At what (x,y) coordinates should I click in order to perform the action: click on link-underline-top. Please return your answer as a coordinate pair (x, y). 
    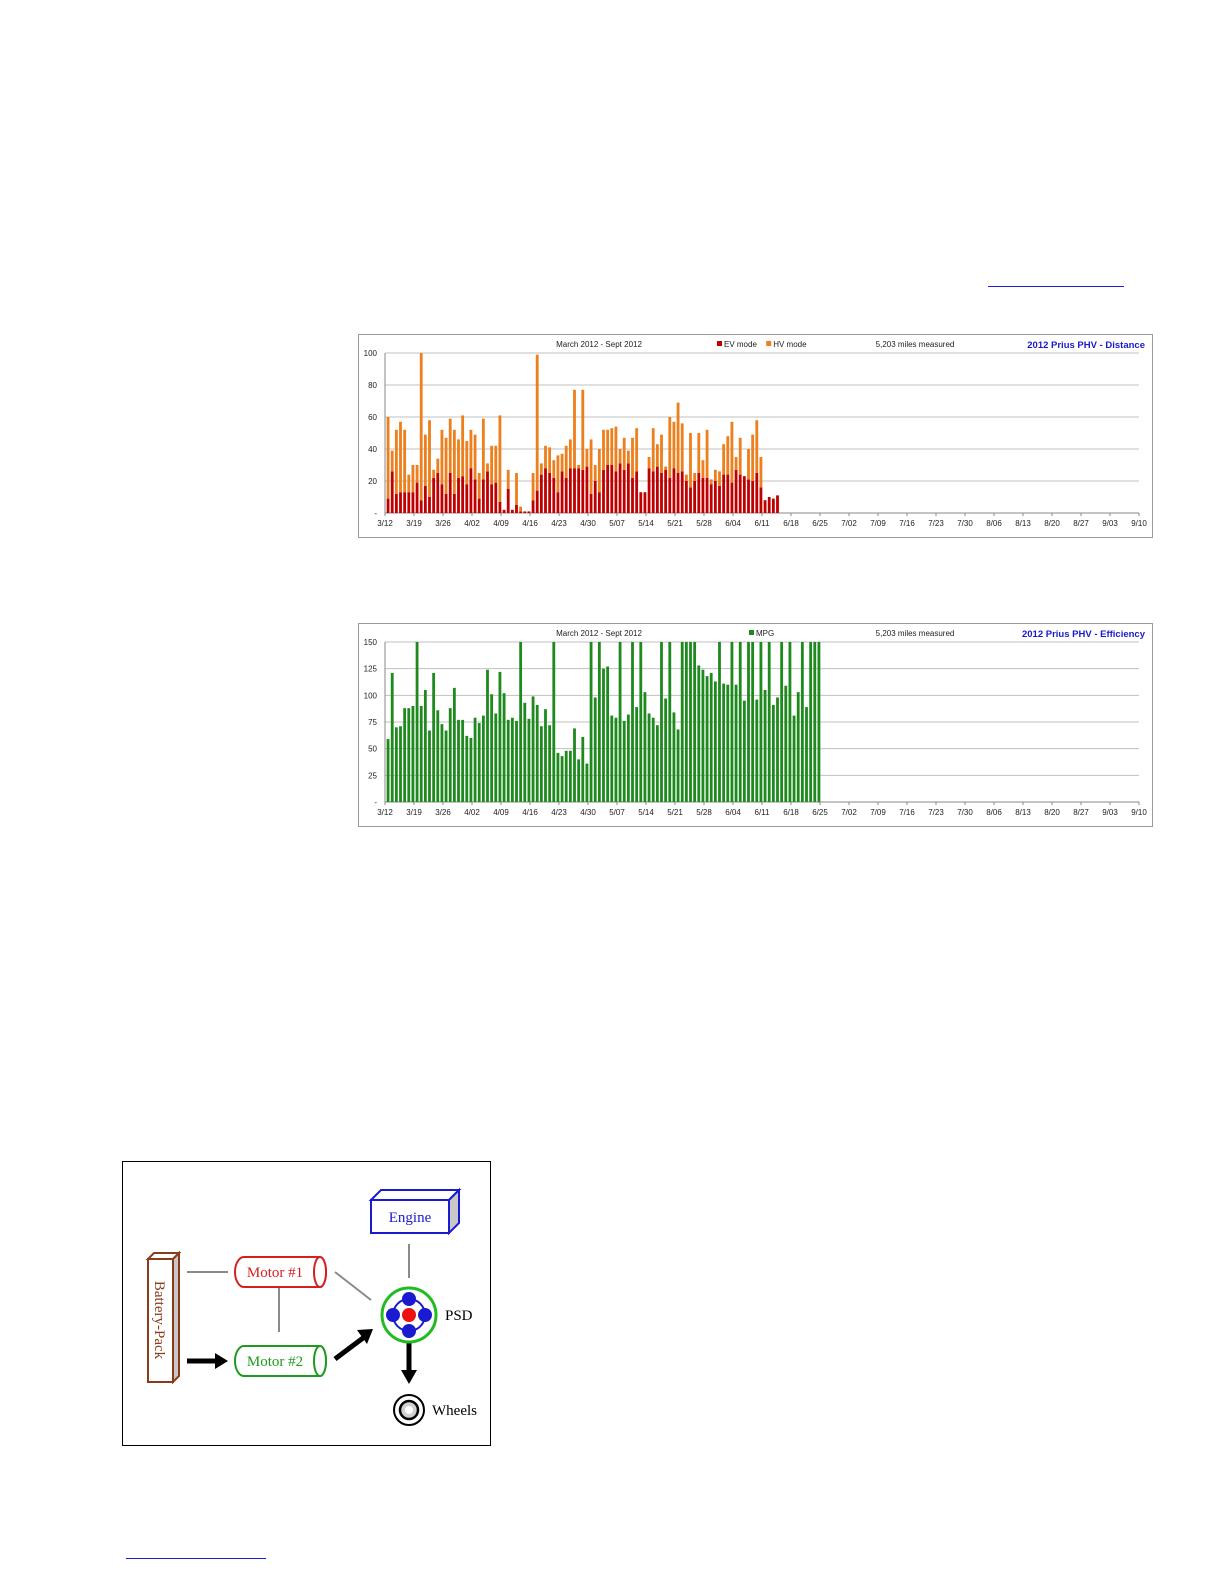
    Looking at the image, I should click on (1056, 286).